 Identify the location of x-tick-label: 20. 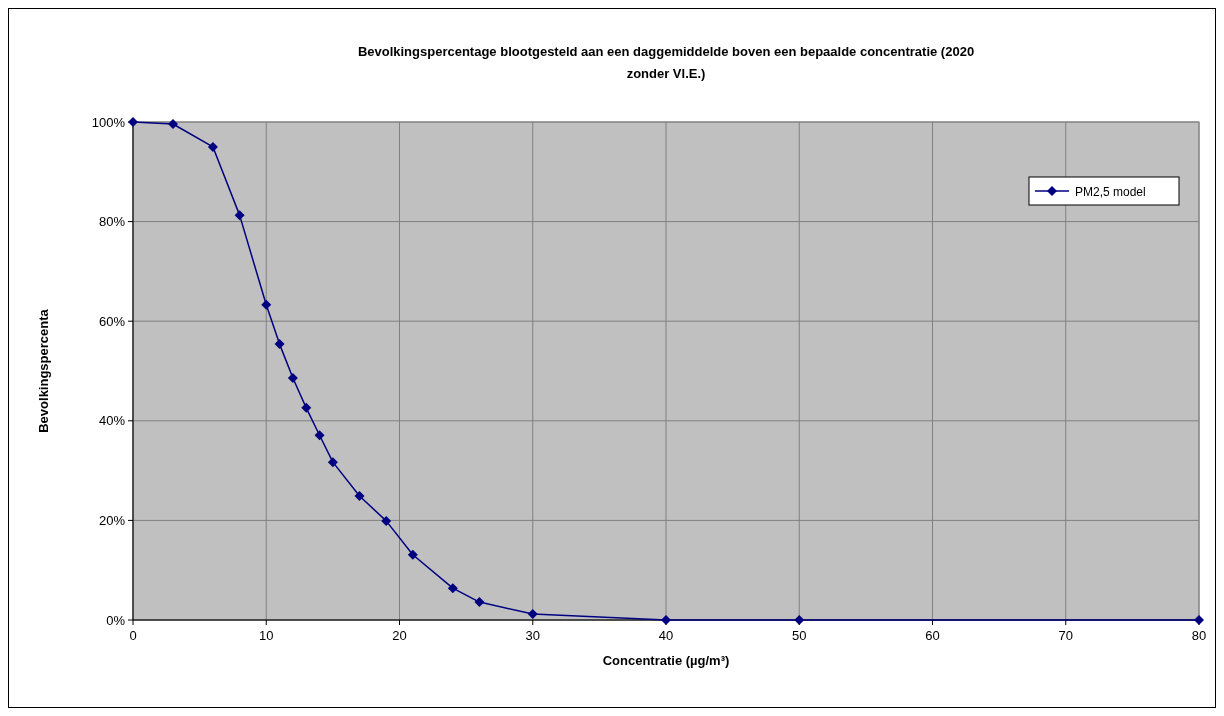
(399, 635).